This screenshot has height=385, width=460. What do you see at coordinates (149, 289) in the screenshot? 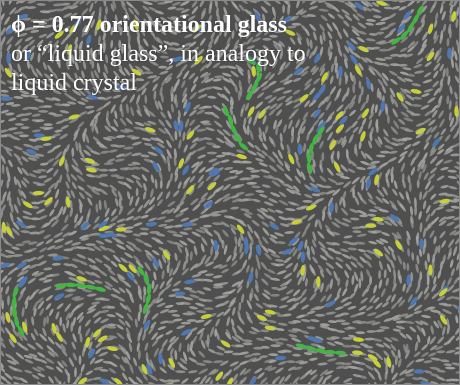
I see `green-particle` at bounding box center [149, 289].